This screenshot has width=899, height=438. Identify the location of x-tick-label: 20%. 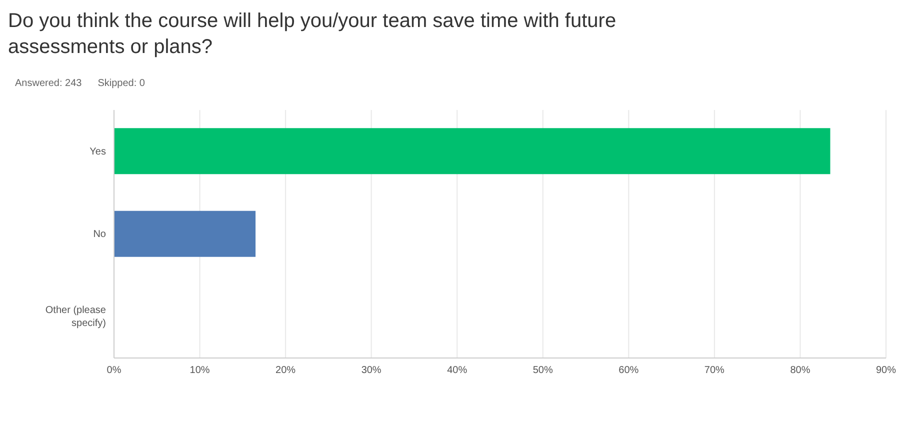
(286, 370).